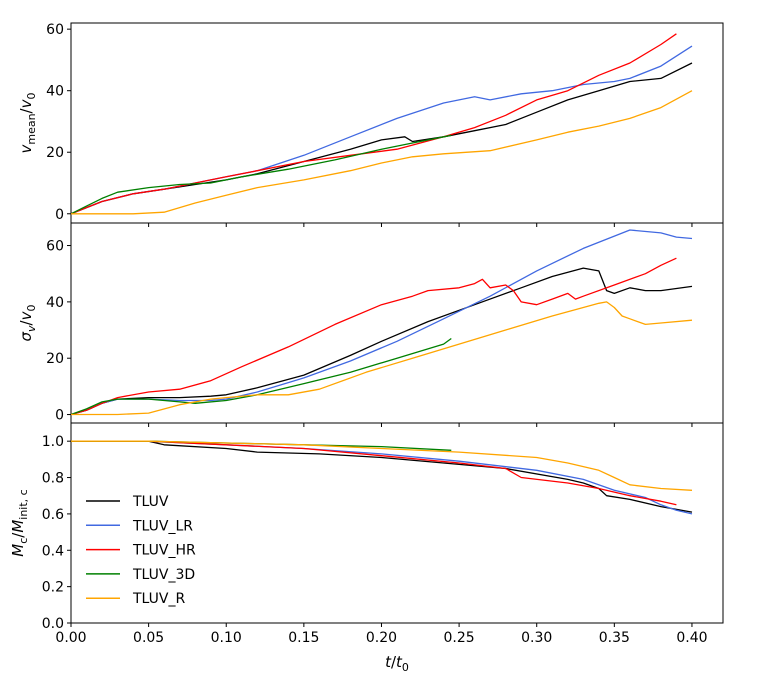  Describe the element at coordinates (53, 551) in the screenshot. I see `y-tick-label: 0.4` at that location.